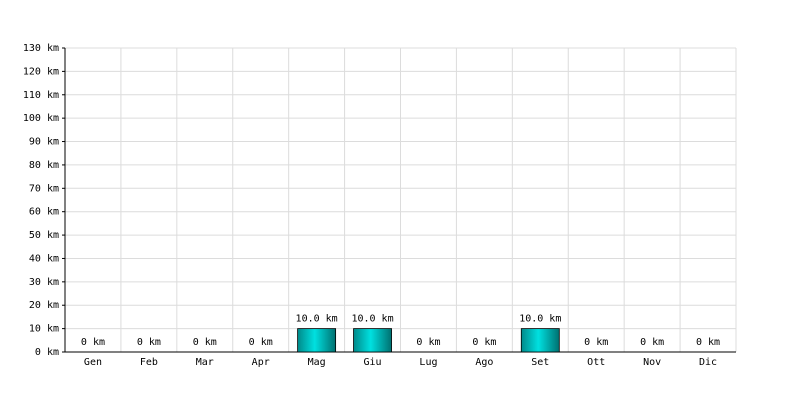  I want to click on y-tick-label: 130 km, so click(41, 48).